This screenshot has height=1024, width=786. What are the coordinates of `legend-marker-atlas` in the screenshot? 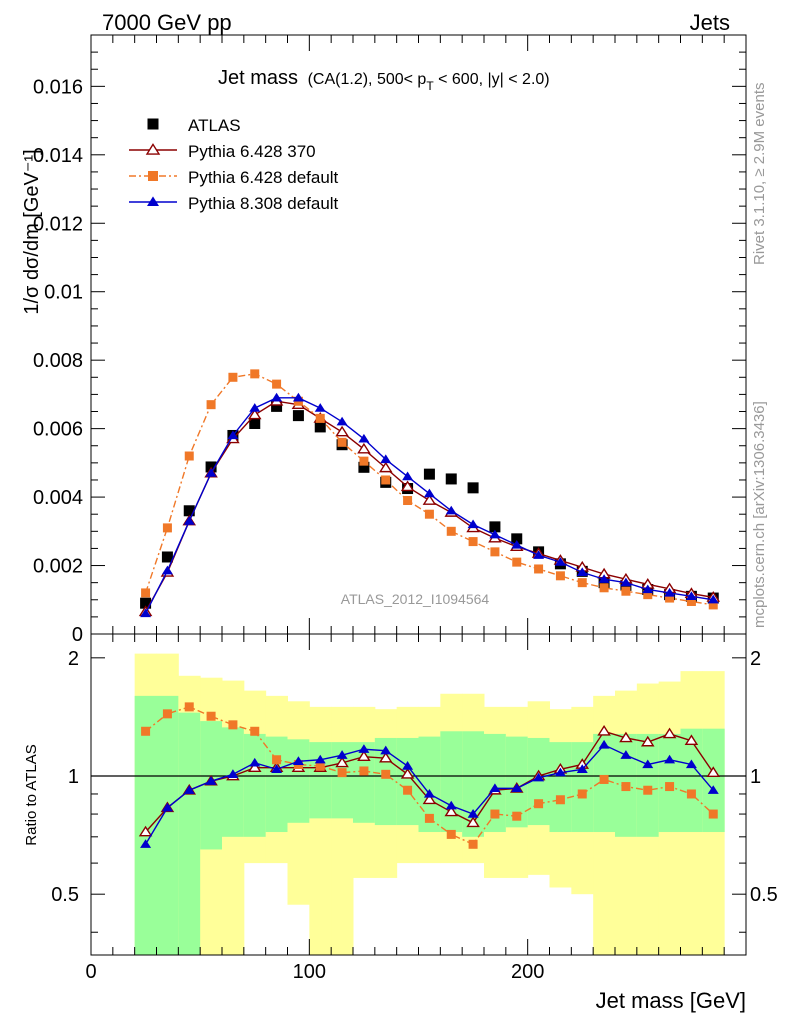 It's located at (153, 124).